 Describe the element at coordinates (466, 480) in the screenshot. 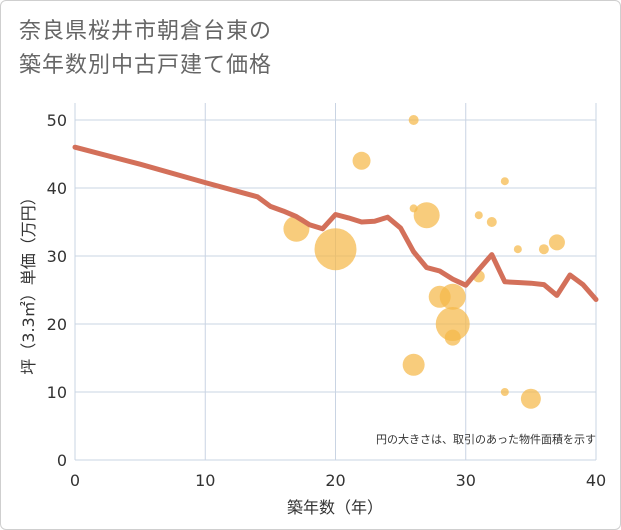

I see `x-tick-label: 30` at that location.